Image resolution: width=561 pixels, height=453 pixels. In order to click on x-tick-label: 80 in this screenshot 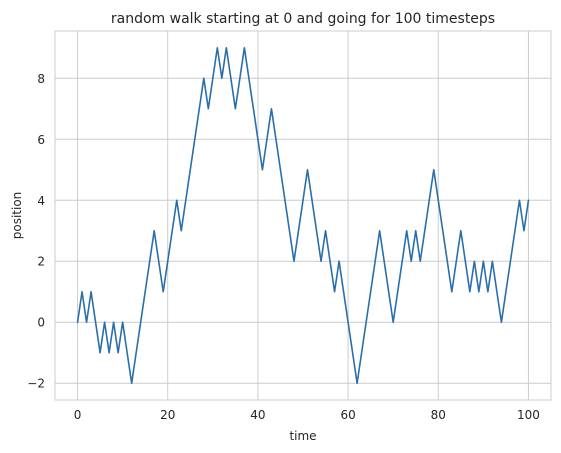, I will do `click(438, 415)`.